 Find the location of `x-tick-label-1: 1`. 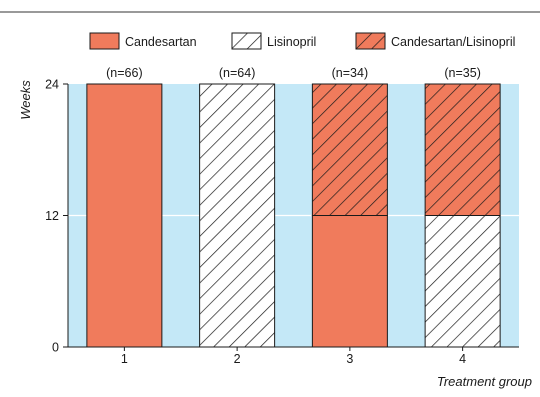

x-tick-label-1: 1 is located at coordinates (124, 359).